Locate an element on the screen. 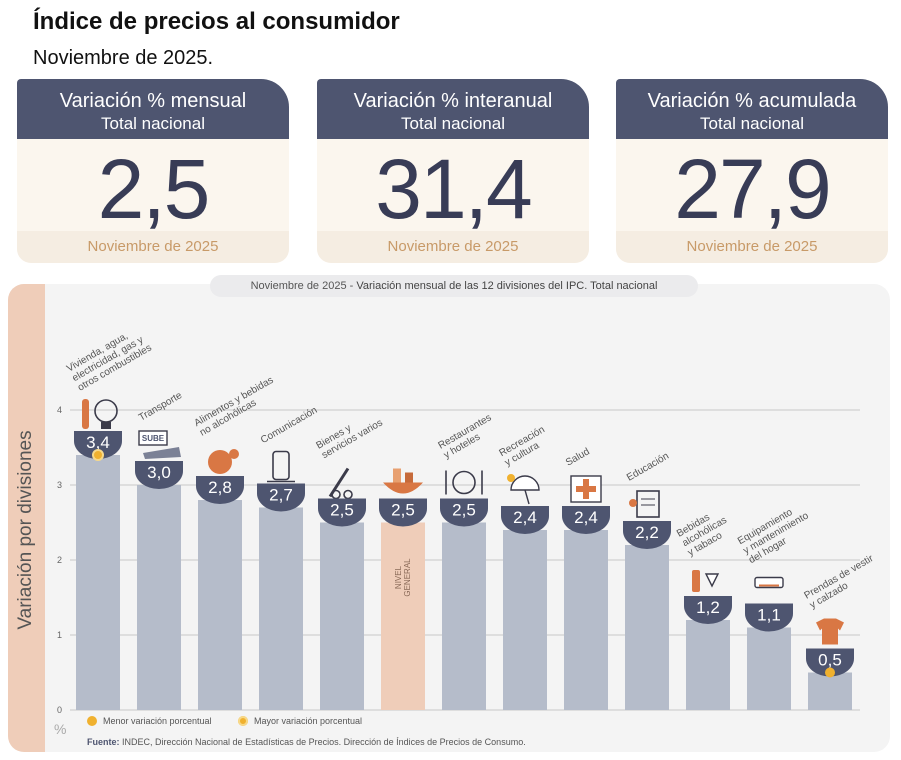 The height and width of the screenshot is (760, 901). category-group: 2,4 Salud is located at coordinates (586, 578).